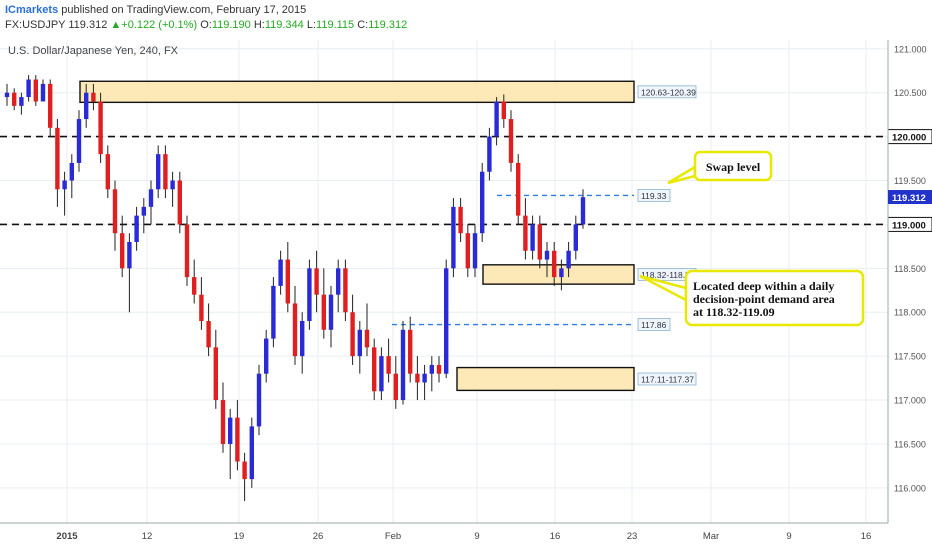 Image resolution: width=932 pixels, height=550 pixels. What do you see at coordinates (668, 92) in the screenshot?
I see `zone-label: 120.63-120.39` at bounding box center [668, 92].